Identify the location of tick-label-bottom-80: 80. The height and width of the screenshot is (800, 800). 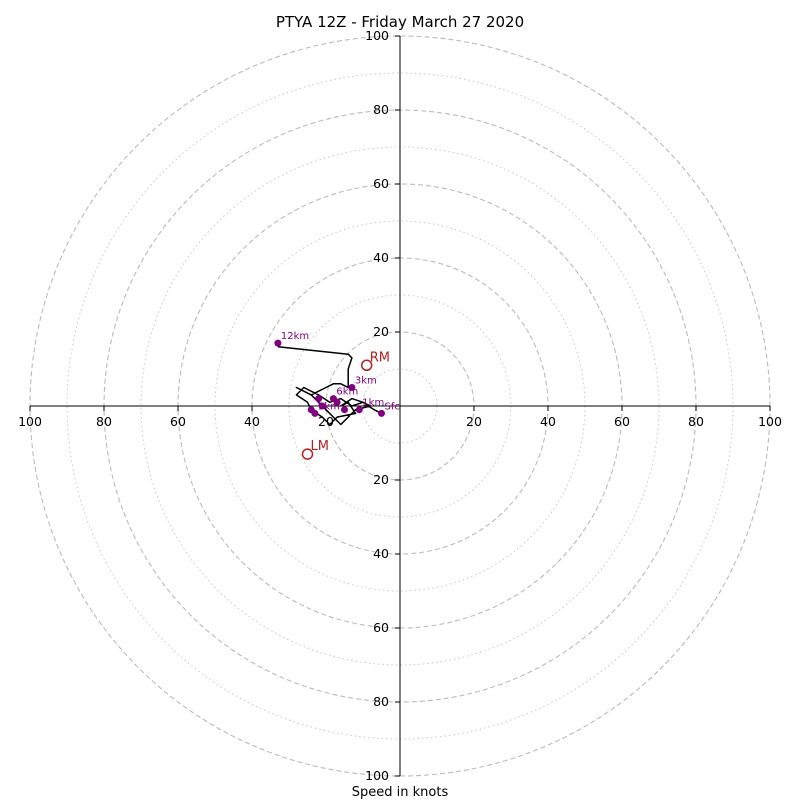
(381, 701).